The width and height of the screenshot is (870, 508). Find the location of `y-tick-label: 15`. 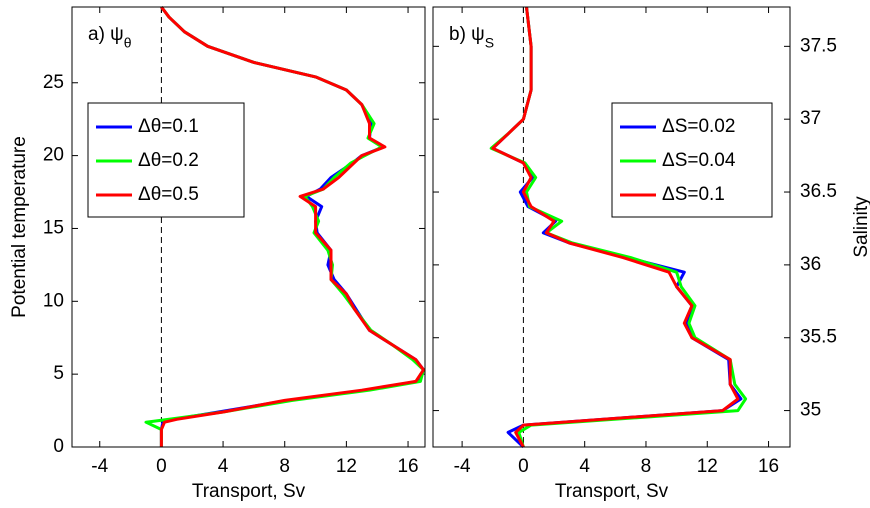

y-tick-label: 15 is located at coordinates (53, 227).